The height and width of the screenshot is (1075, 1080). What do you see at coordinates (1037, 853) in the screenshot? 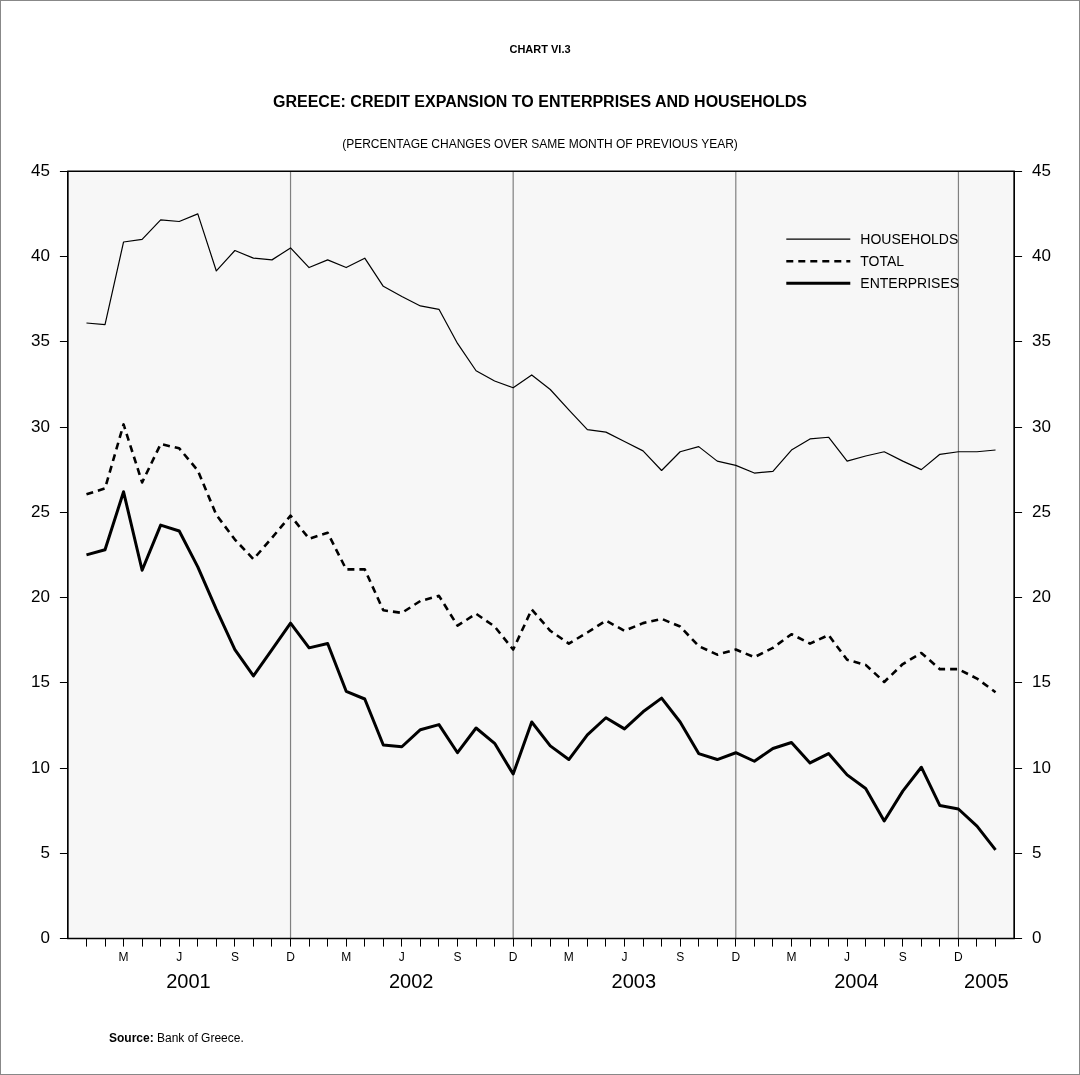
I see `y2-tick-label: 5` at bounding box center [1037, 853].